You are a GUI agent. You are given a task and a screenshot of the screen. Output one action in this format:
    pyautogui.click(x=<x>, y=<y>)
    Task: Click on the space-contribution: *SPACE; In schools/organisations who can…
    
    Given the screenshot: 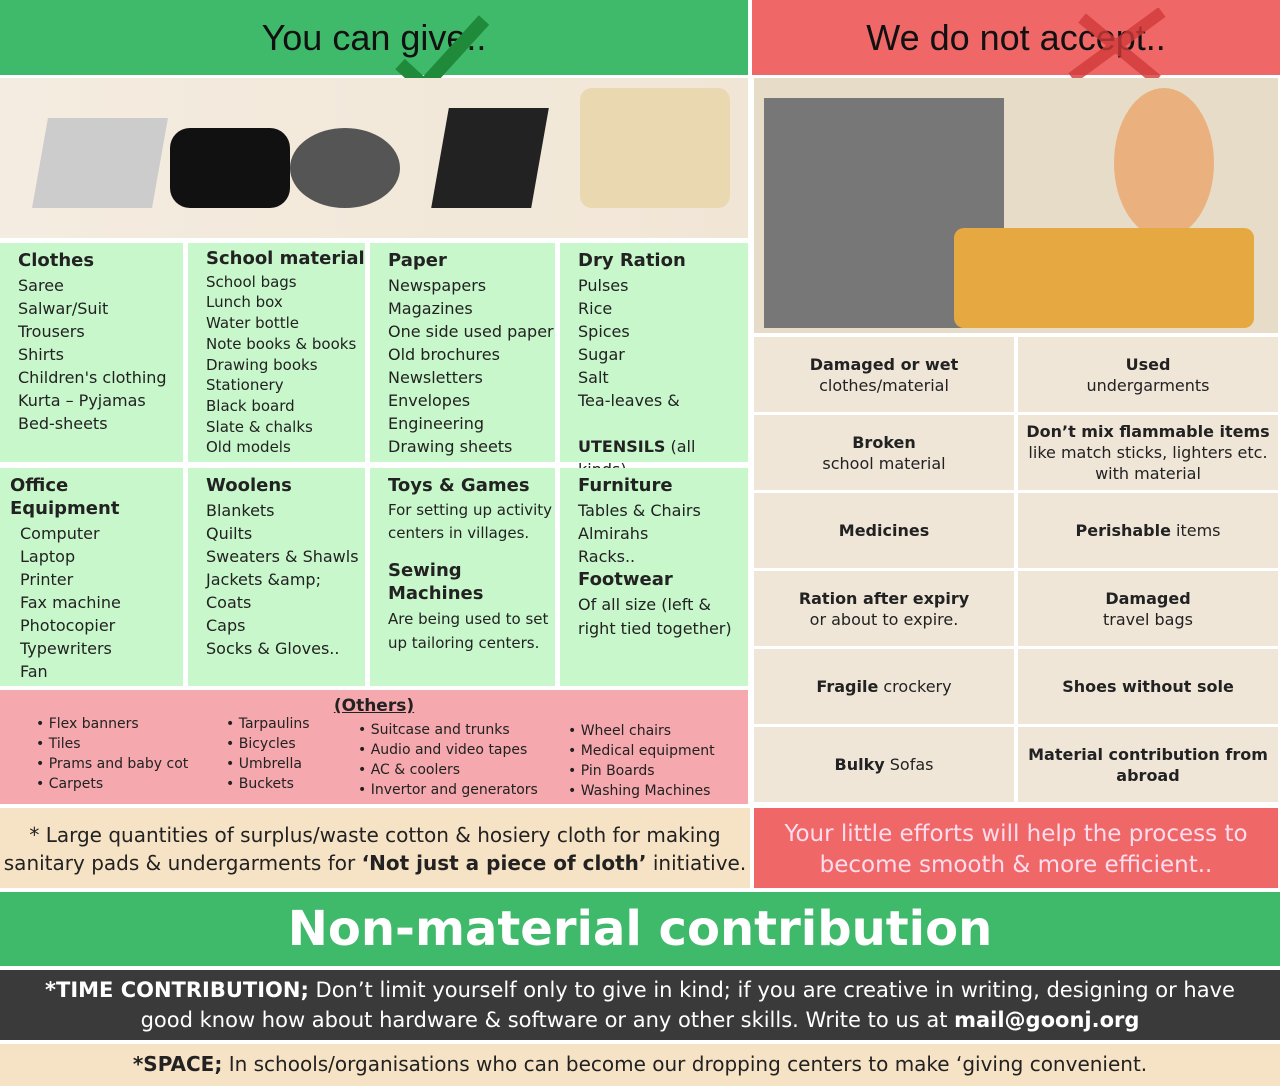 What is the action you would take?
    pyautogui.click(x=640, y=1065)
    